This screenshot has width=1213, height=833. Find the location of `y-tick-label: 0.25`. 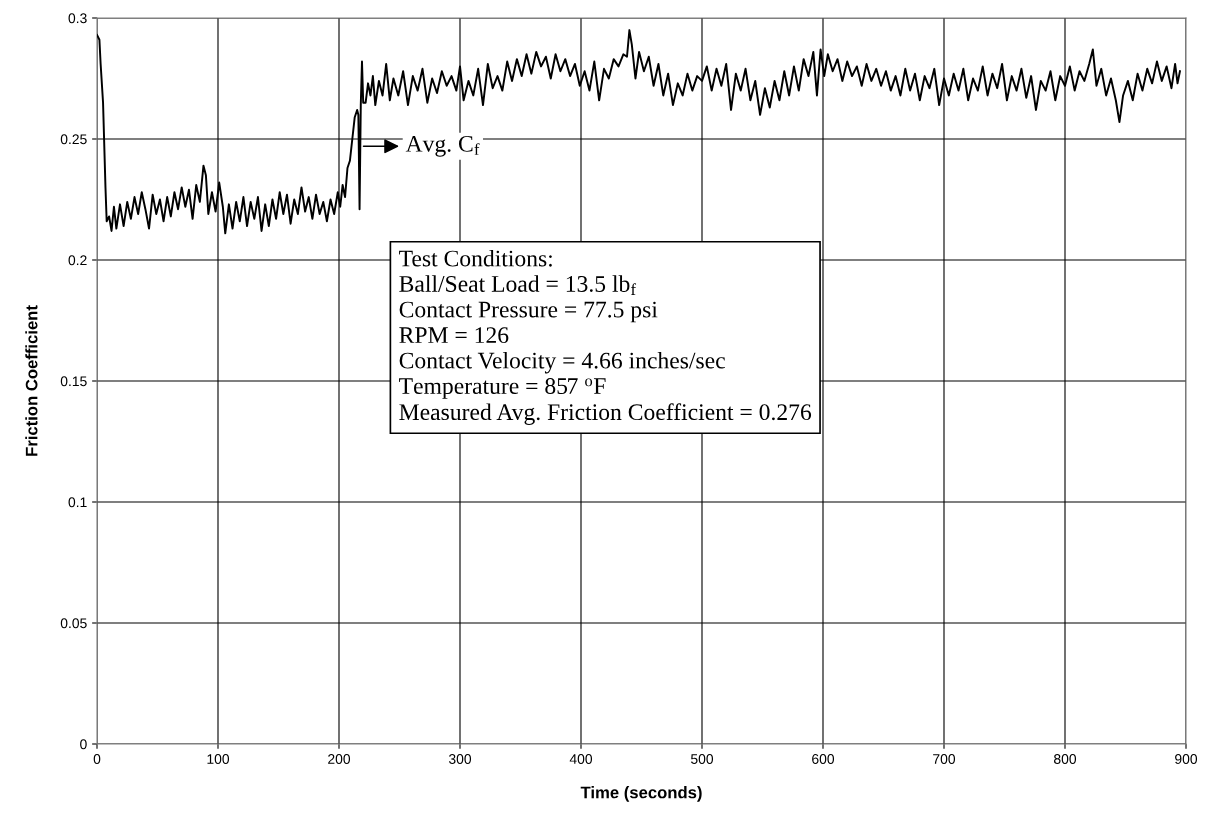

y-tick-label: 0.25 is located at coordinates (73, 139).